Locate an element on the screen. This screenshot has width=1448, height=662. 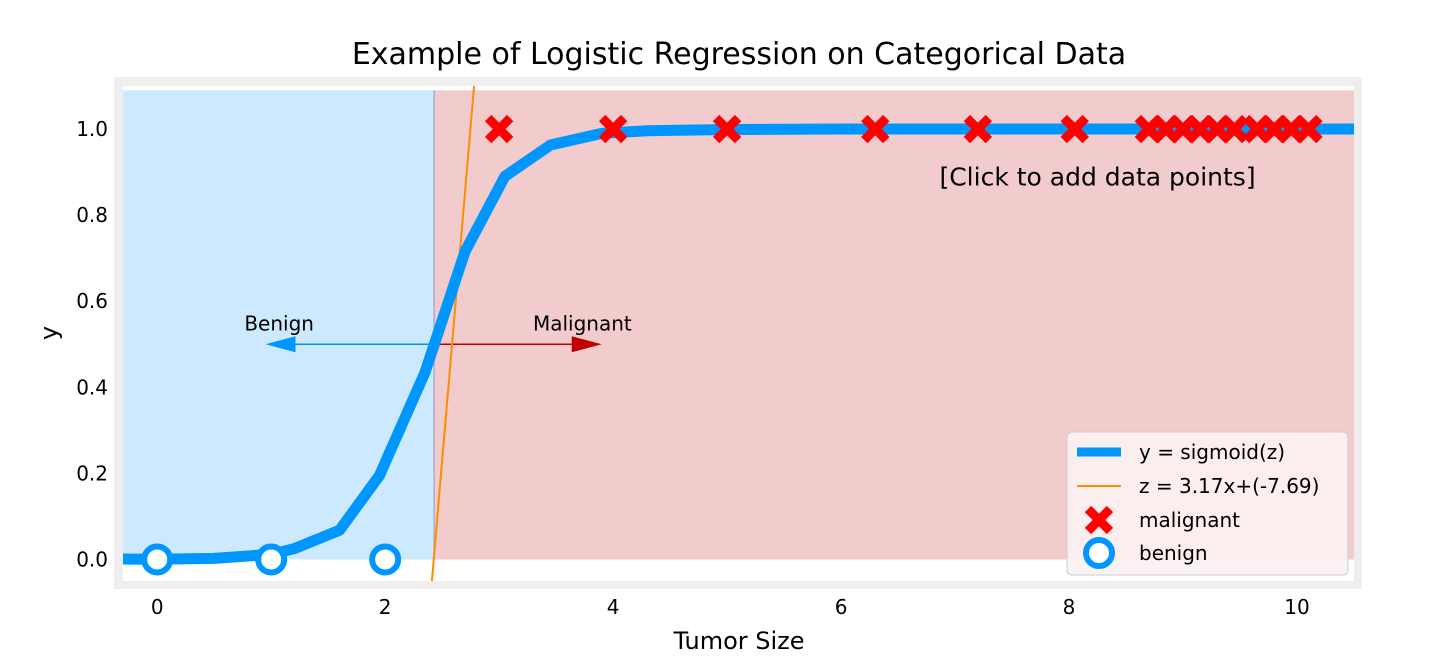
benign-arrow-head is located at coordinates (280, 344).